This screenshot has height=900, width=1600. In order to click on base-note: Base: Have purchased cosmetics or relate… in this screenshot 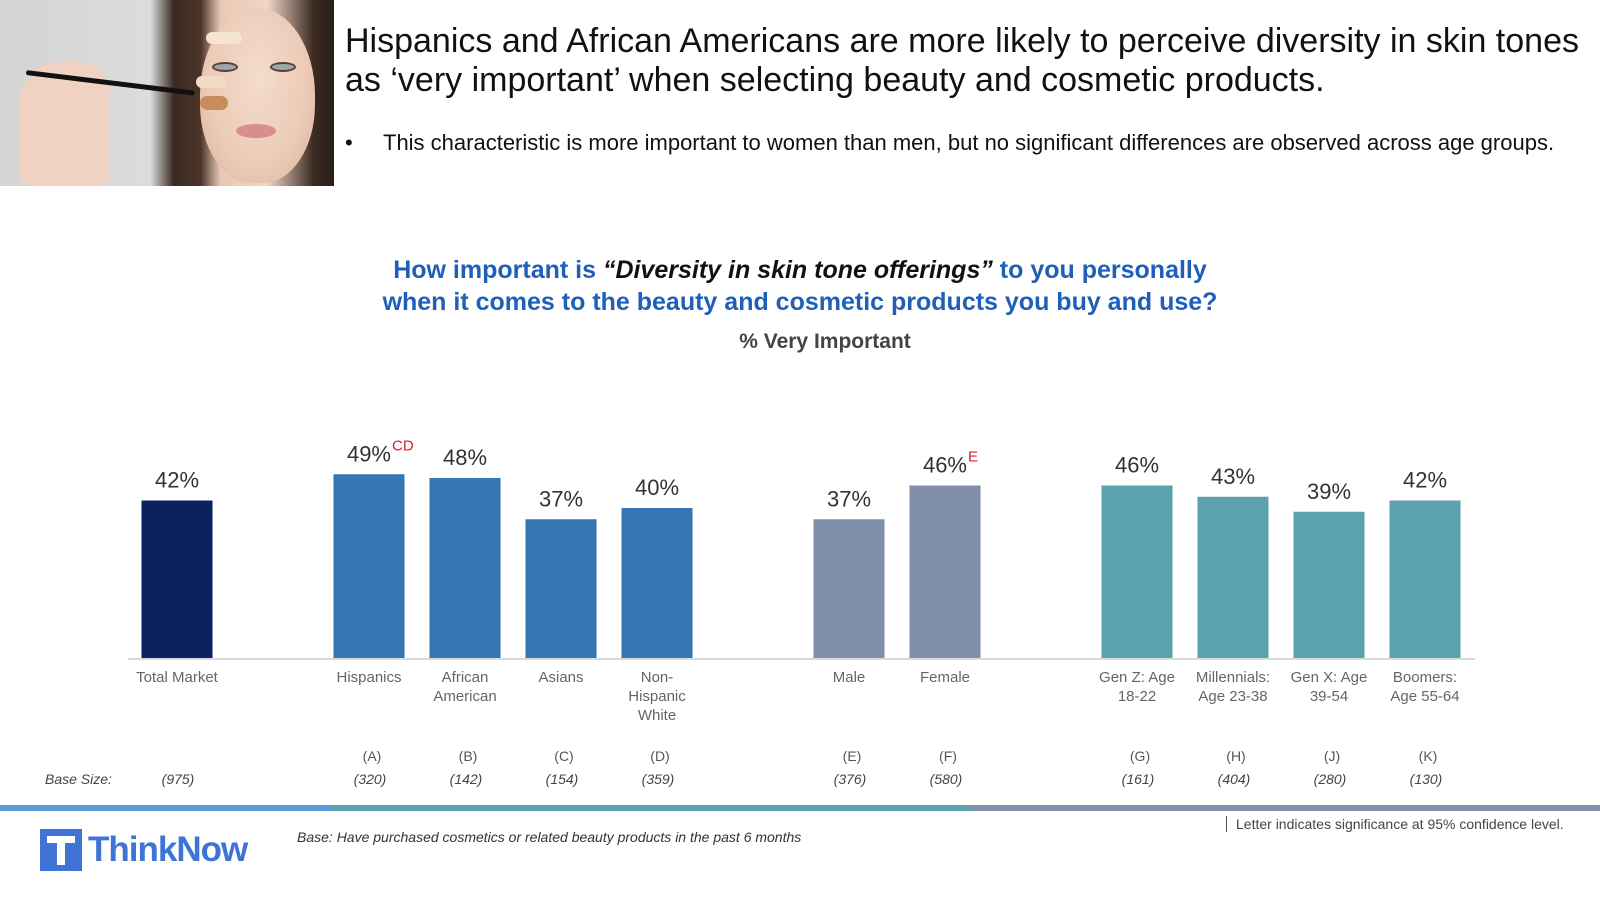, I will do `click(549, 837)`.